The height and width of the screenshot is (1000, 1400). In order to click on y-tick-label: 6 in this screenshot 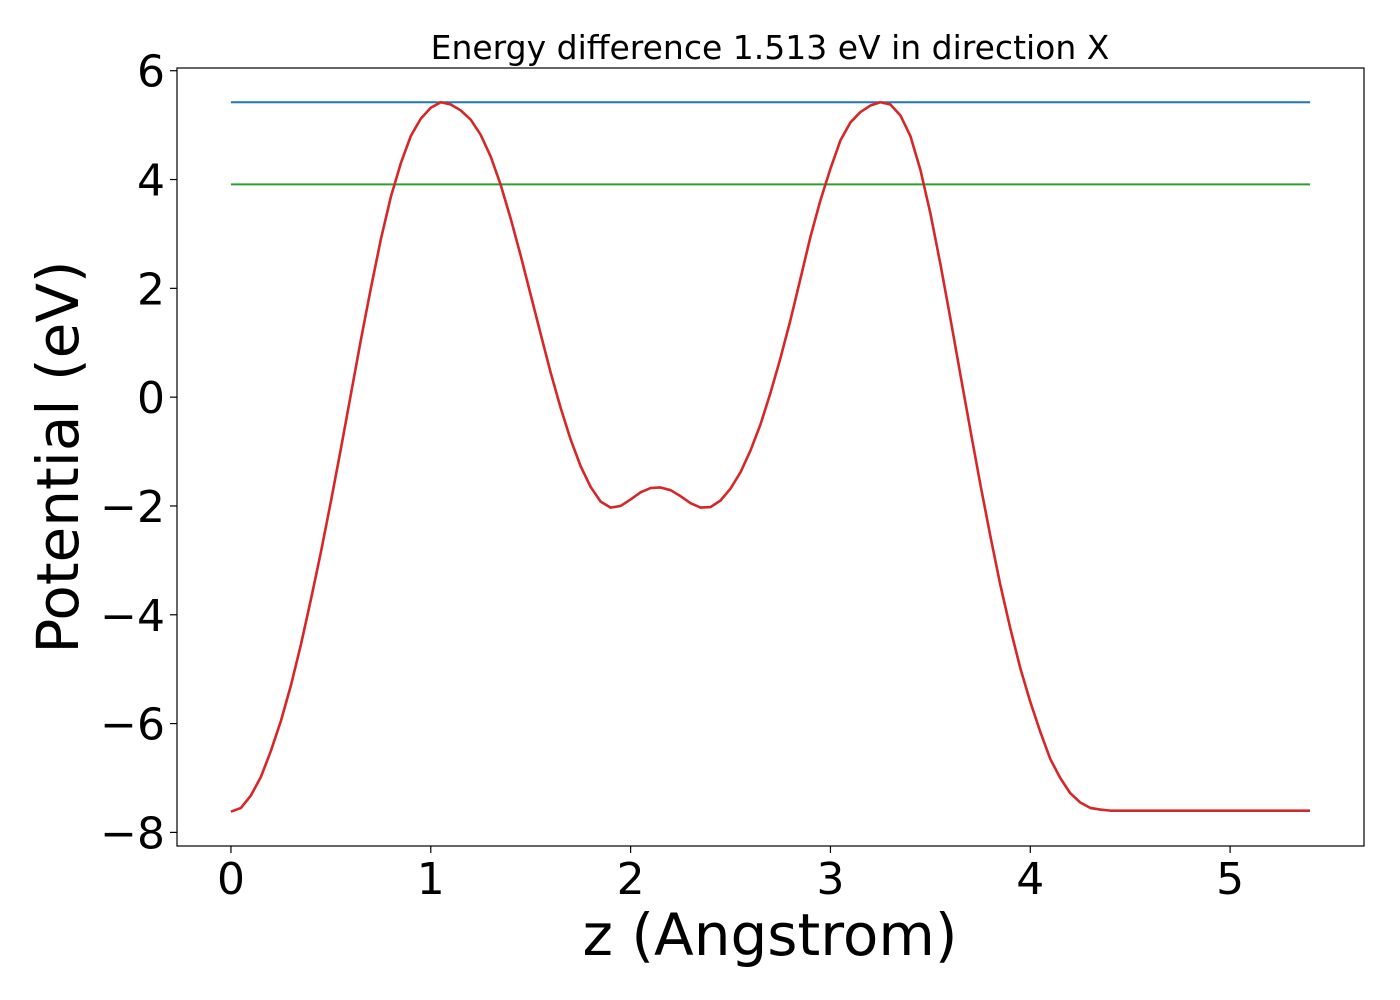, I will do `click(151, 72)`.